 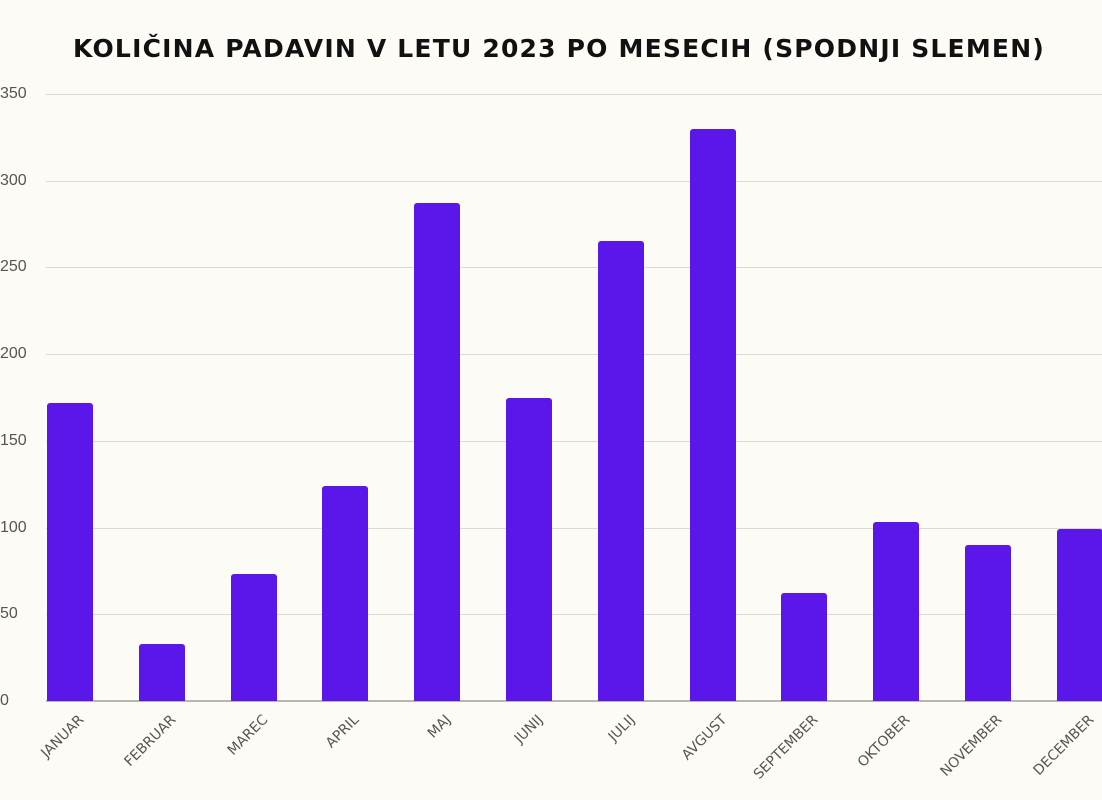 I want to click on y-tick-label: 250, so click(x=13, y=267).